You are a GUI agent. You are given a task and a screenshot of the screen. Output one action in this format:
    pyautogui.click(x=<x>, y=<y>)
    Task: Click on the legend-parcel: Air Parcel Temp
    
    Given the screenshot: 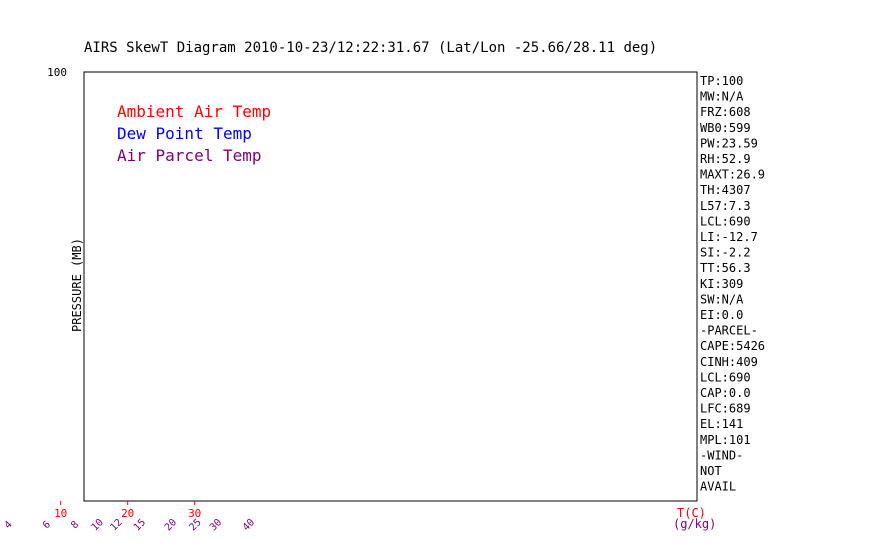 What is the action you would take?
    pyautogui.click(x=189, y=155)
    